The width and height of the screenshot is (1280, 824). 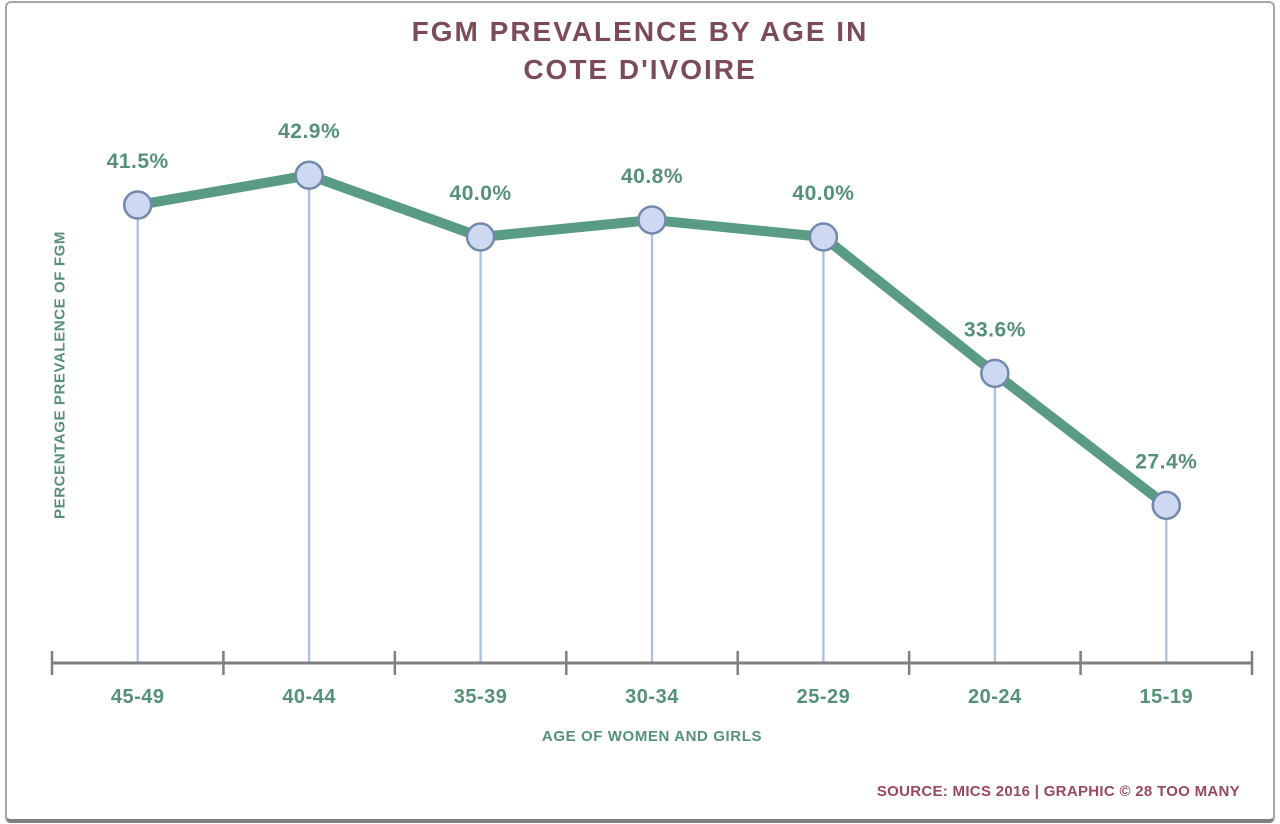 What do you see at coordinates (481, 697) in the screenshot?
I see `x-tick-label: 35-39` at bounding box center [481, 697].